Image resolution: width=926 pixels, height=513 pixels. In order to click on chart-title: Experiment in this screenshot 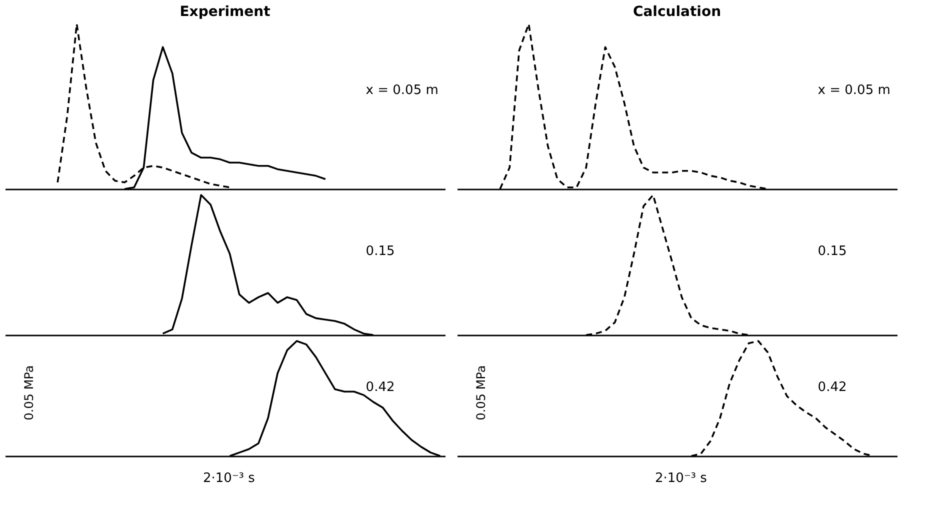, I will do `click(225, 12)`.